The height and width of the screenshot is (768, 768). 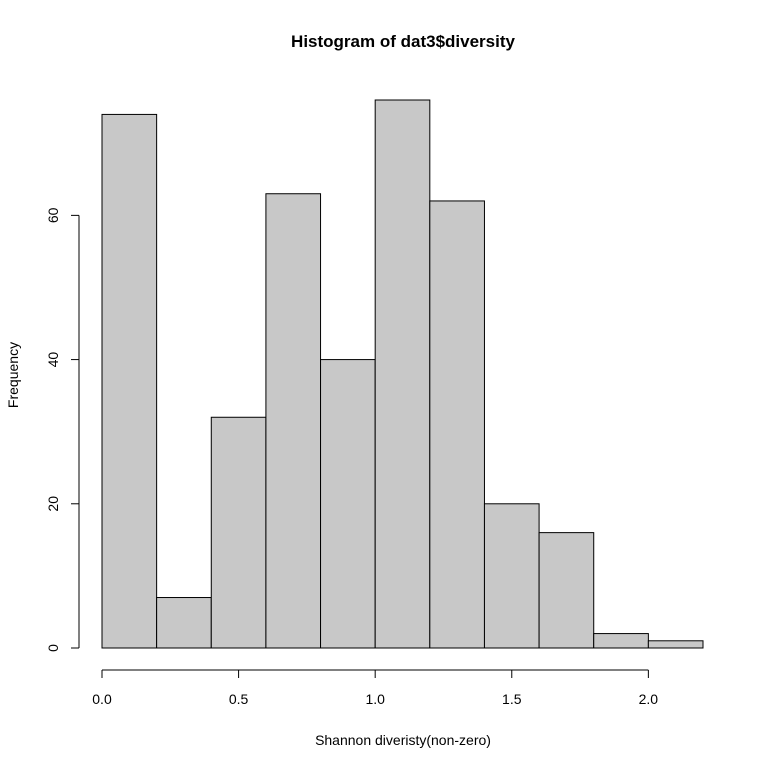 I want to click on x-tick-label: 0.5, so click(x=239, y=699).